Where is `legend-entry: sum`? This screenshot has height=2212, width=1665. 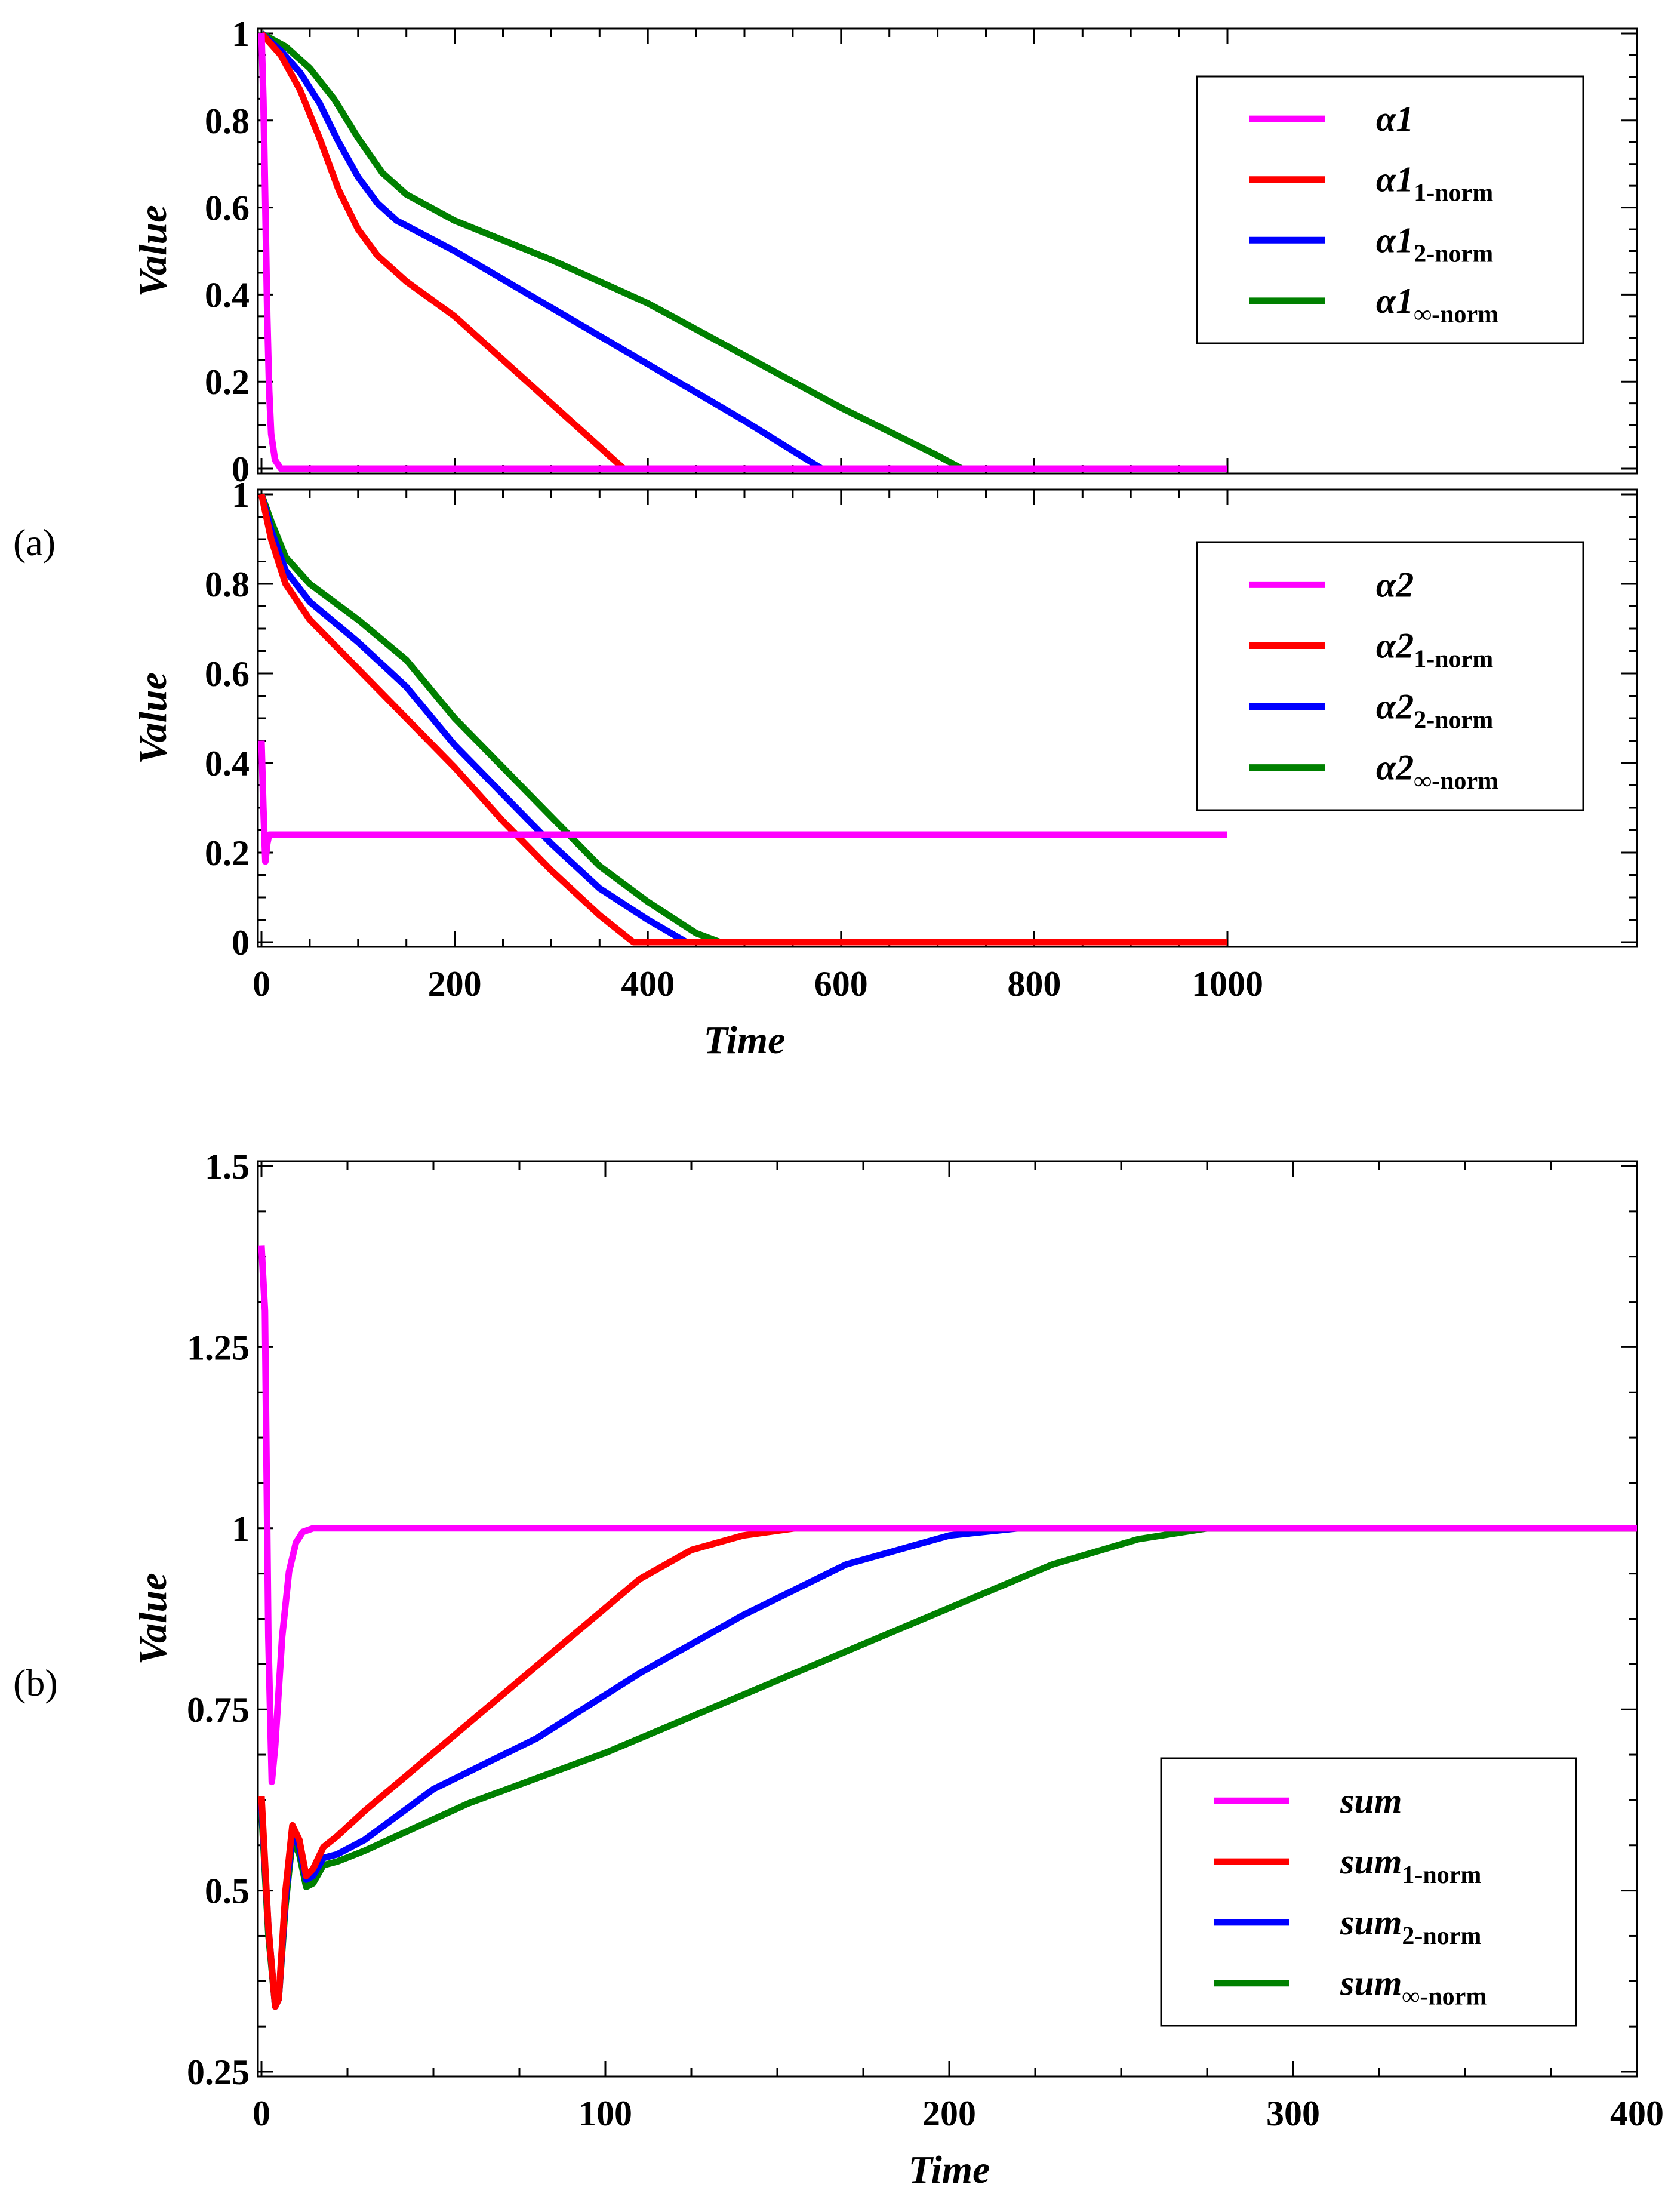
legend-entry: sum is located at coordinates (1371, 1800).